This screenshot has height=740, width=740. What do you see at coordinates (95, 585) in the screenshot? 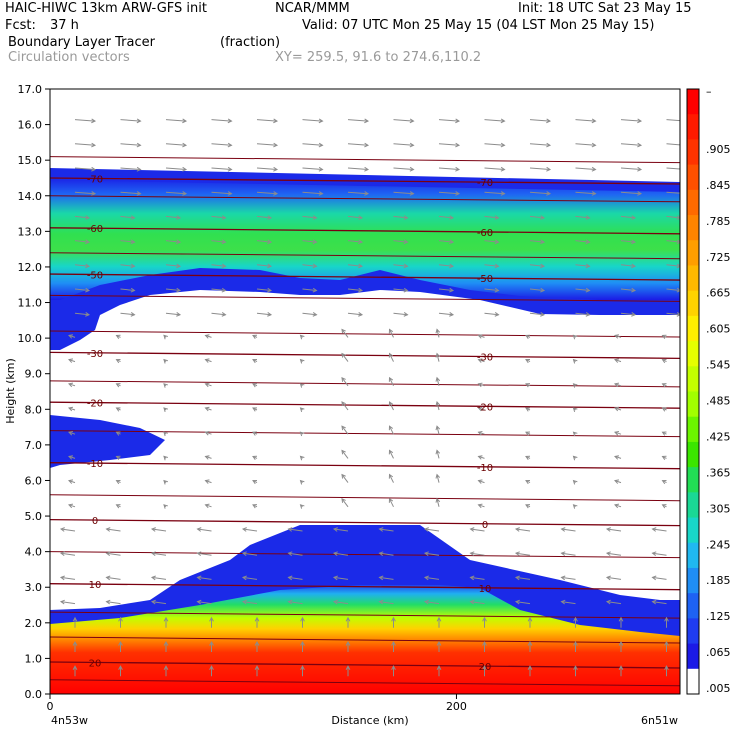
I see `isotherm-label: 10` at bounding box center [95, 585].